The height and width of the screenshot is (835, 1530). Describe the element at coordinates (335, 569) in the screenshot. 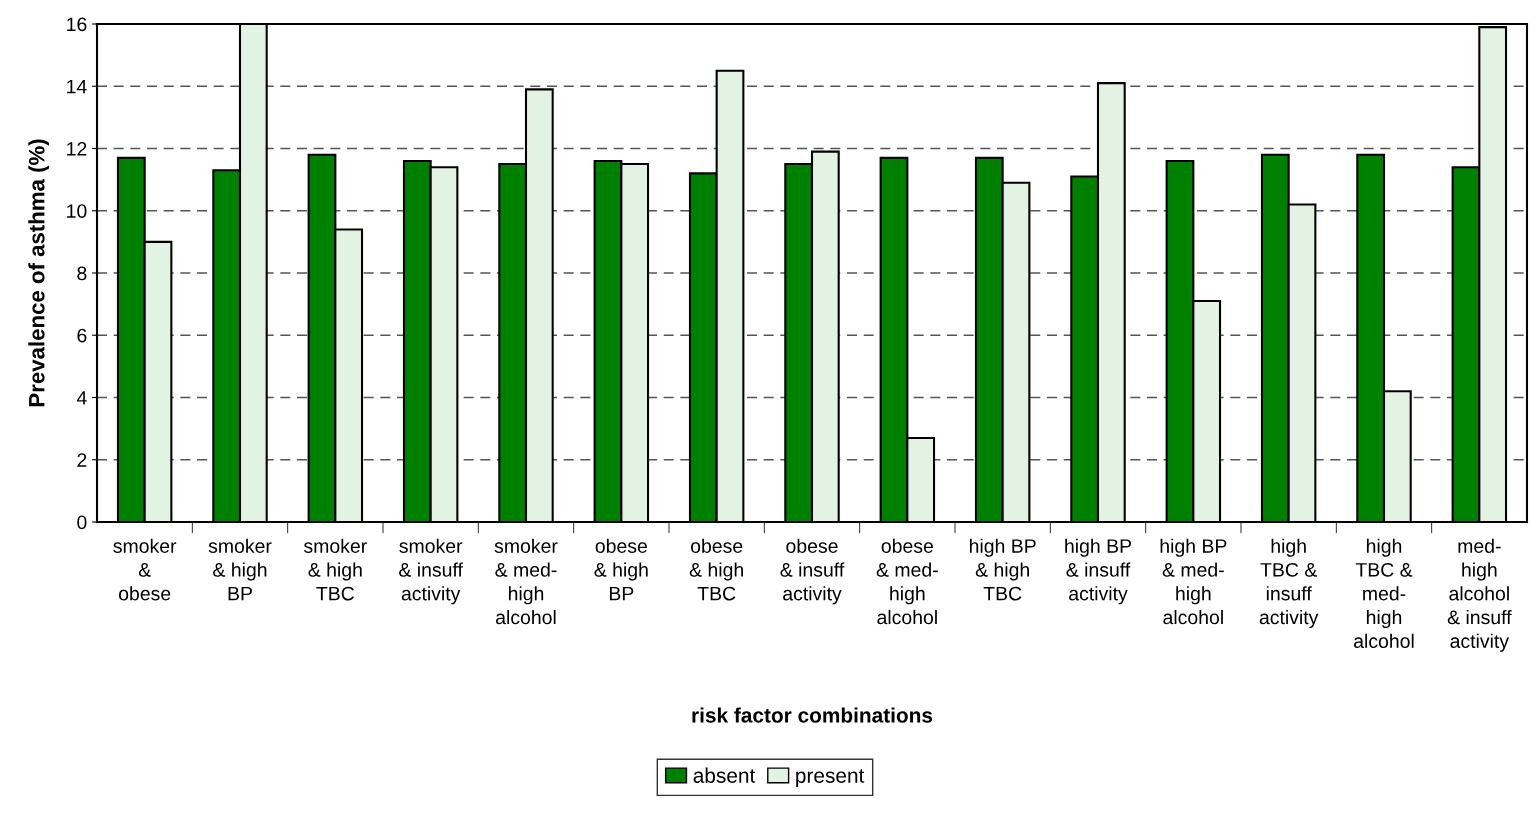

I see `x-tick-label: smoker & high TBC` at that location.